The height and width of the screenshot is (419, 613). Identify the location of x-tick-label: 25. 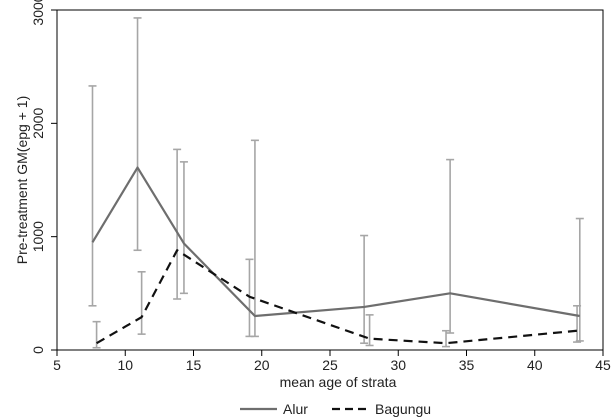
(330, 365).